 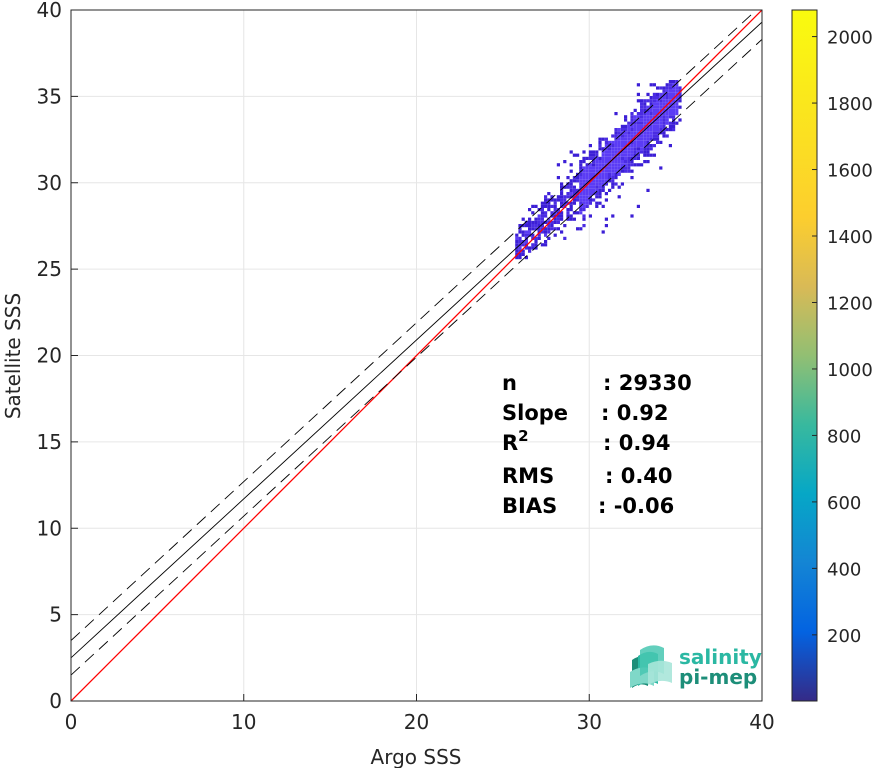 I want to click on colorbar-tick-label: 400, so click(x=844, y=569).